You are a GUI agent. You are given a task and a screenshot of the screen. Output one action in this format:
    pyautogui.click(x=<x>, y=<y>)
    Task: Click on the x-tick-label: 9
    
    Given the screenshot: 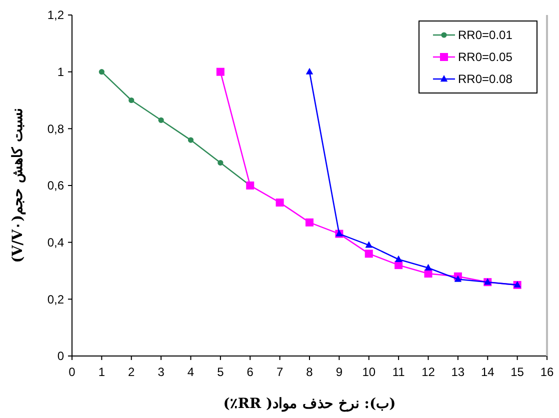 What is the action you would take?
    pyautogui.click(x=339, y=372)
    